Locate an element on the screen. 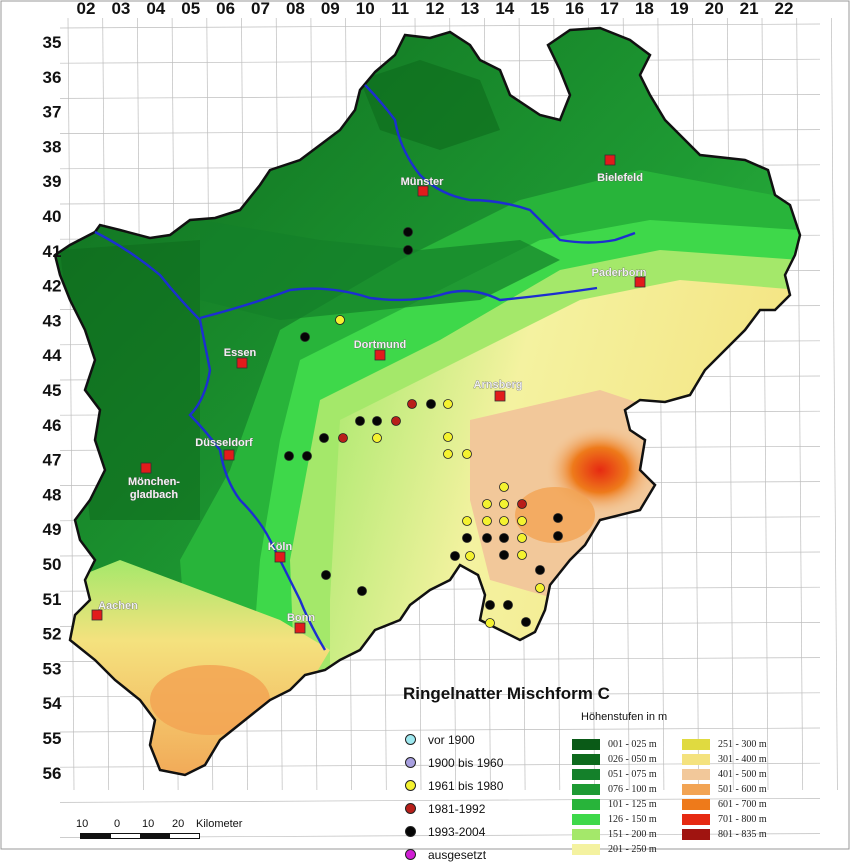 Image resolution: width=850 pixels, height=866 pixels. city-label: Arnsberg is located at coordinates (498, 385).